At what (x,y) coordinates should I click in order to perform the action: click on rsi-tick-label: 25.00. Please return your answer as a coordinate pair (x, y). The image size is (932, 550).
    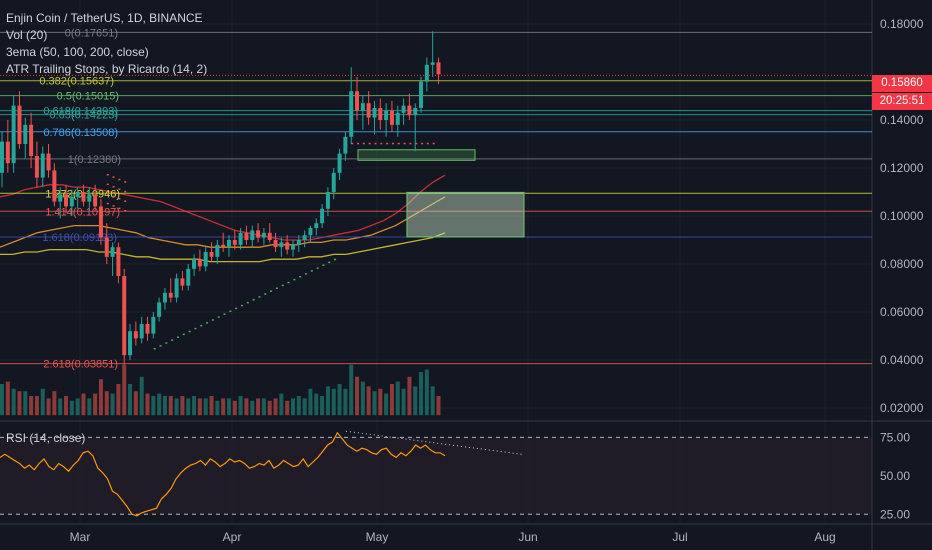
    Looking at the image, I should click on (895, 514).